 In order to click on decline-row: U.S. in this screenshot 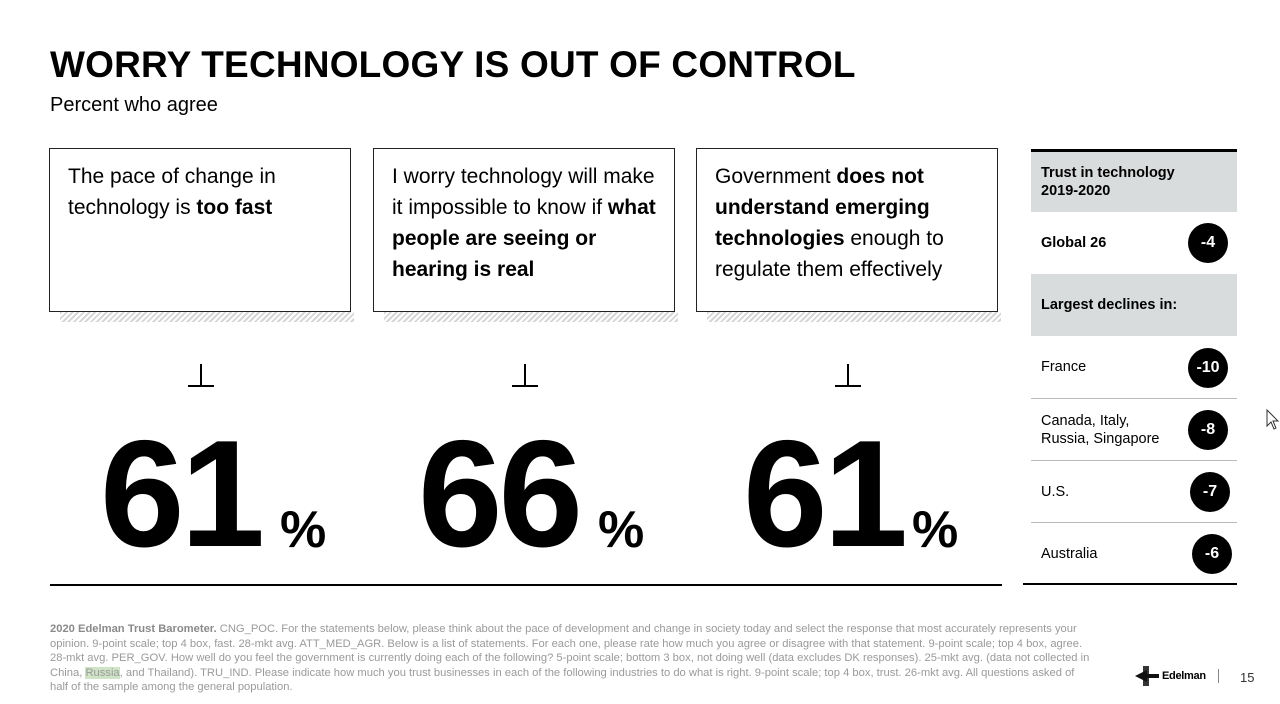, I will do `click(1134, 492)`.